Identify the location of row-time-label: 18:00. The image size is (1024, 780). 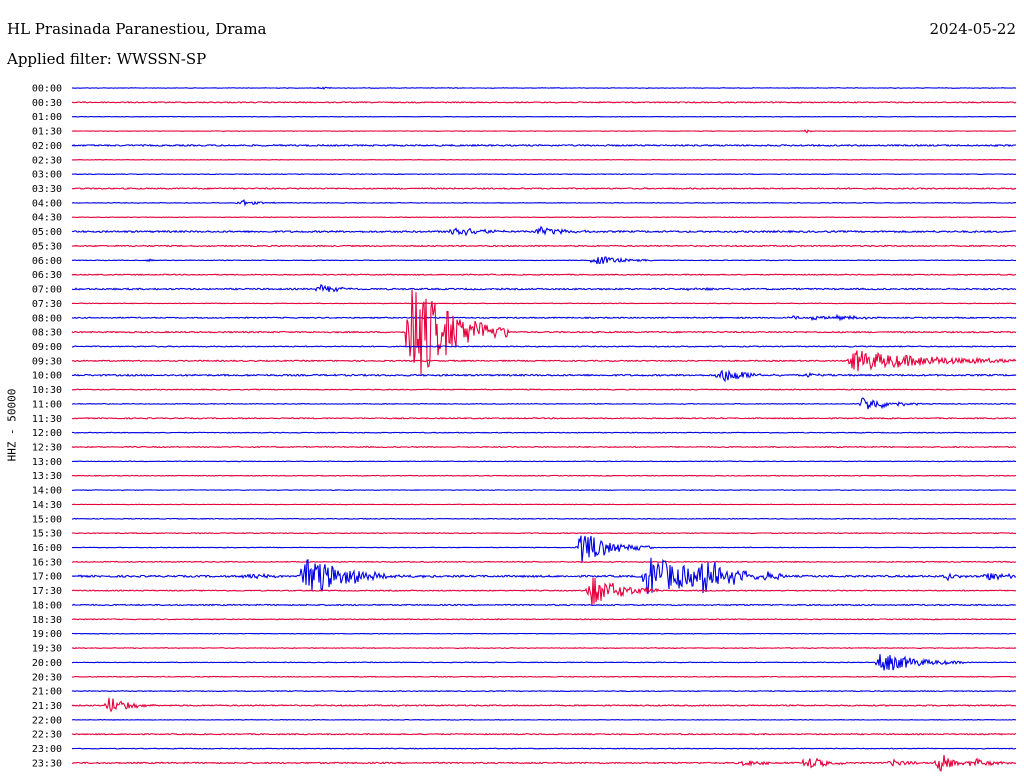
(47, 605).